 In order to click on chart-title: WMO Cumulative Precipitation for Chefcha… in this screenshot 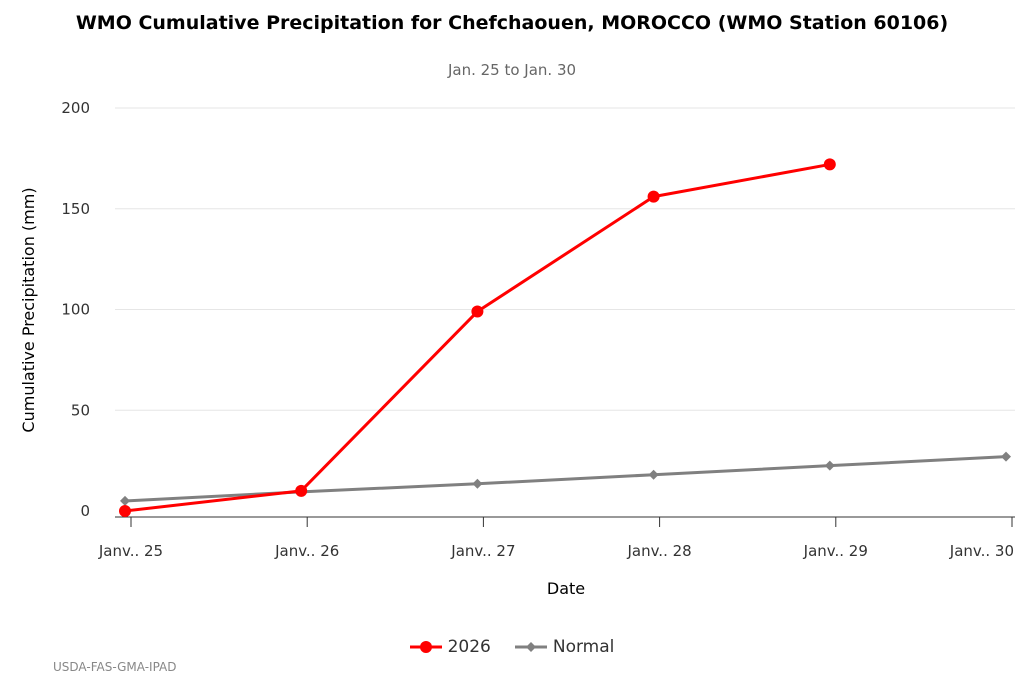, I will do `click(512, 23)`.